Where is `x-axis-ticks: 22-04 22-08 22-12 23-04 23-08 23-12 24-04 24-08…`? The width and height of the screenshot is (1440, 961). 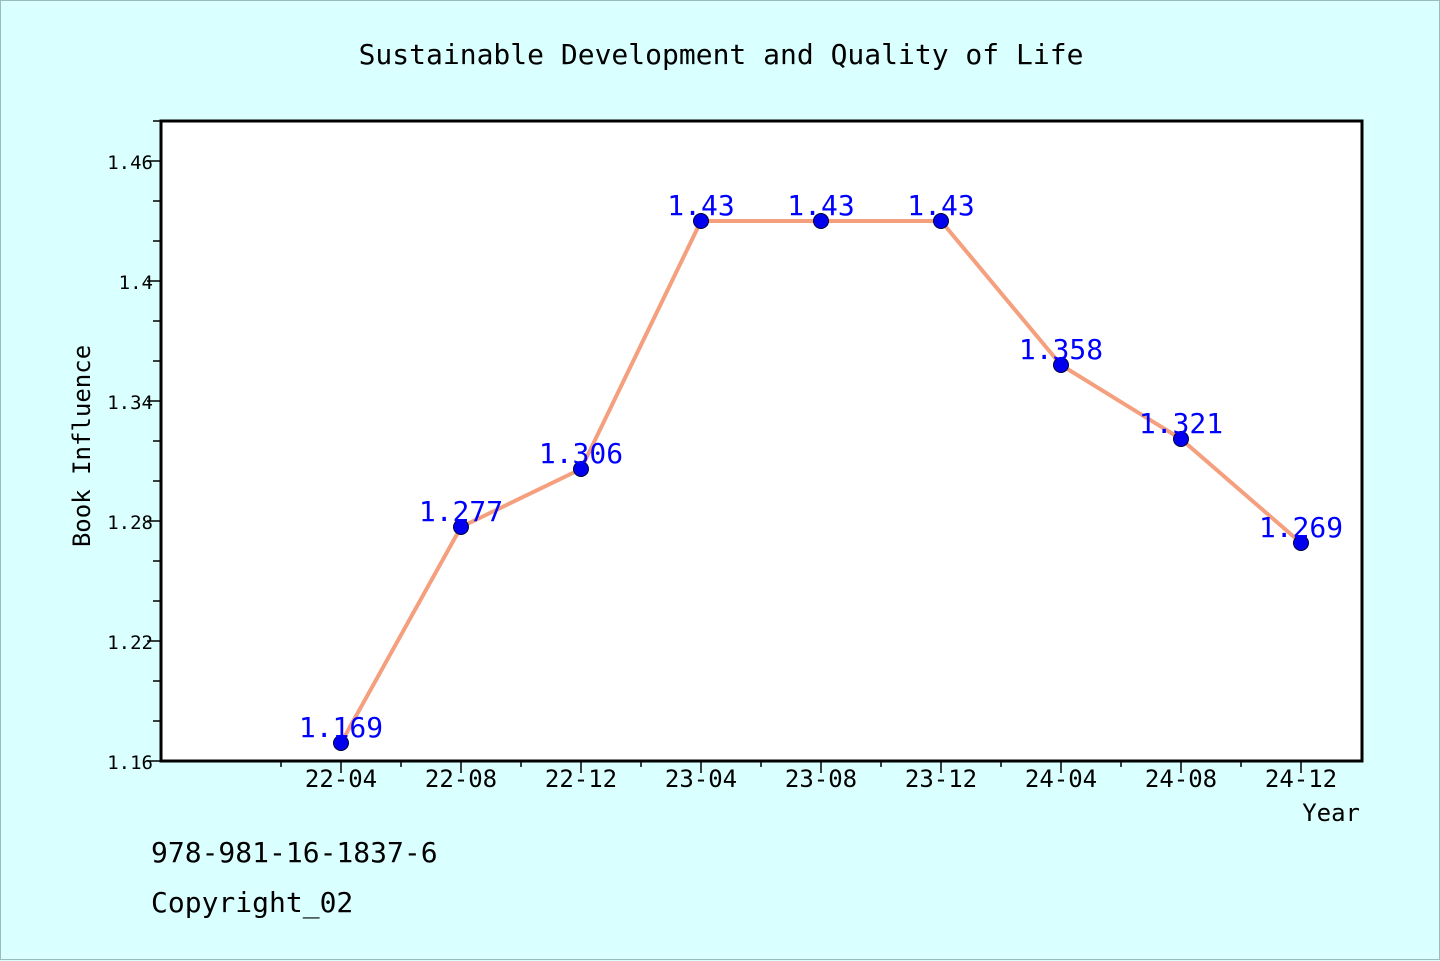 x-axis-ticks: 22-04 22-08 22-12 23-04 23-08 23-12 24-04 24-08… is located at coordinates (808, 777).